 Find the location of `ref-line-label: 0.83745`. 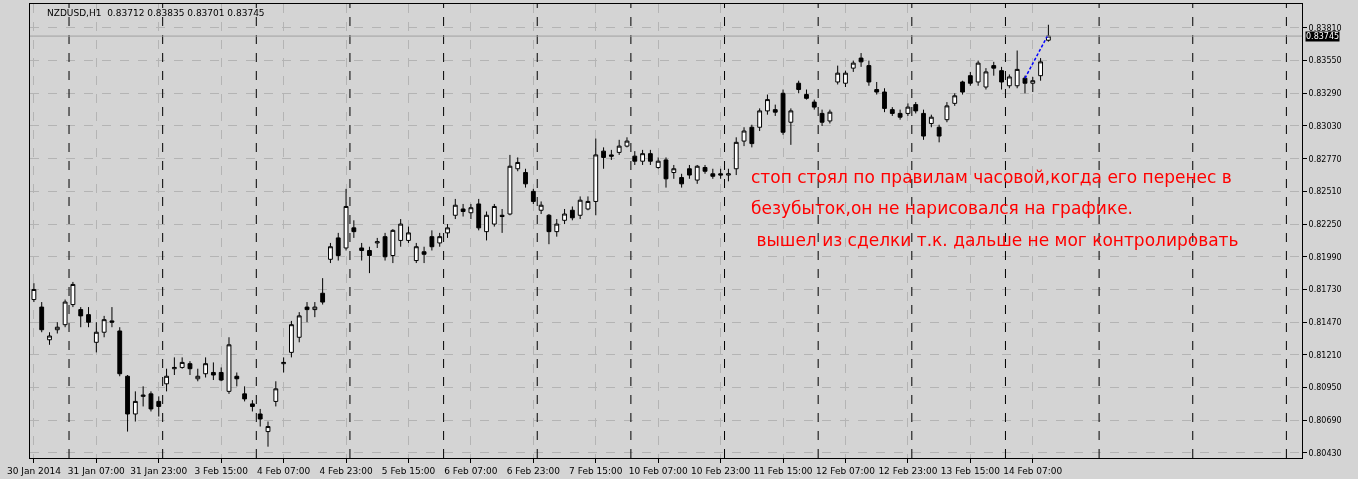

ref-line-label: 0.83745 is located at coordinates (1323, 36).